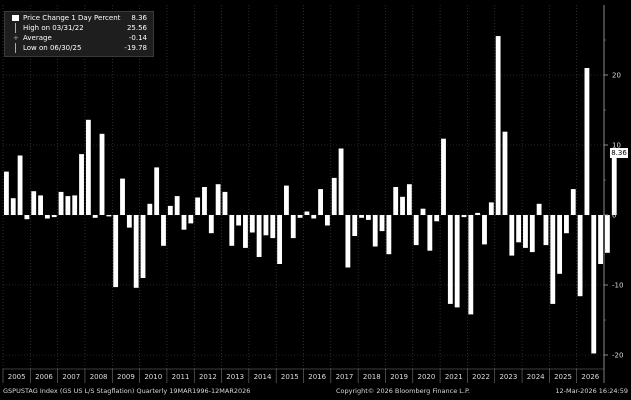 This screenshot has height=400, width=631. What do you see at coordinates (454, 377) in the screenshot?
I see `x-tick-label: 2021` at bounding box center [454, 377].